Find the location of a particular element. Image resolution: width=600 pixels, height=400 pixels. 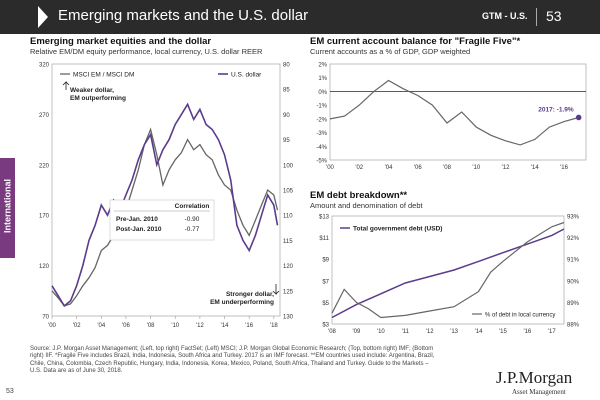

x-tick-label: '06 is located at coordinates (126, 326).